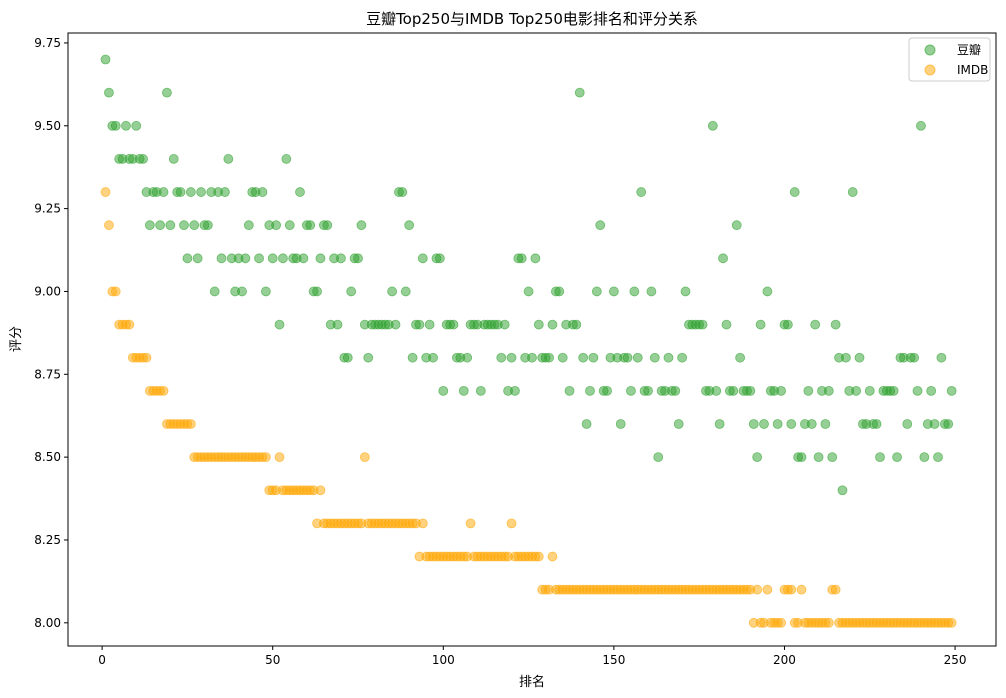 This screenshot has height=698, width=1006. Describe the element at coordinates (51, 333) in the screenshot. I see `y-axis-ticks: 8.00 8.25 8.50 8.75 9.00 9.25 9.50 9.75` at that location.